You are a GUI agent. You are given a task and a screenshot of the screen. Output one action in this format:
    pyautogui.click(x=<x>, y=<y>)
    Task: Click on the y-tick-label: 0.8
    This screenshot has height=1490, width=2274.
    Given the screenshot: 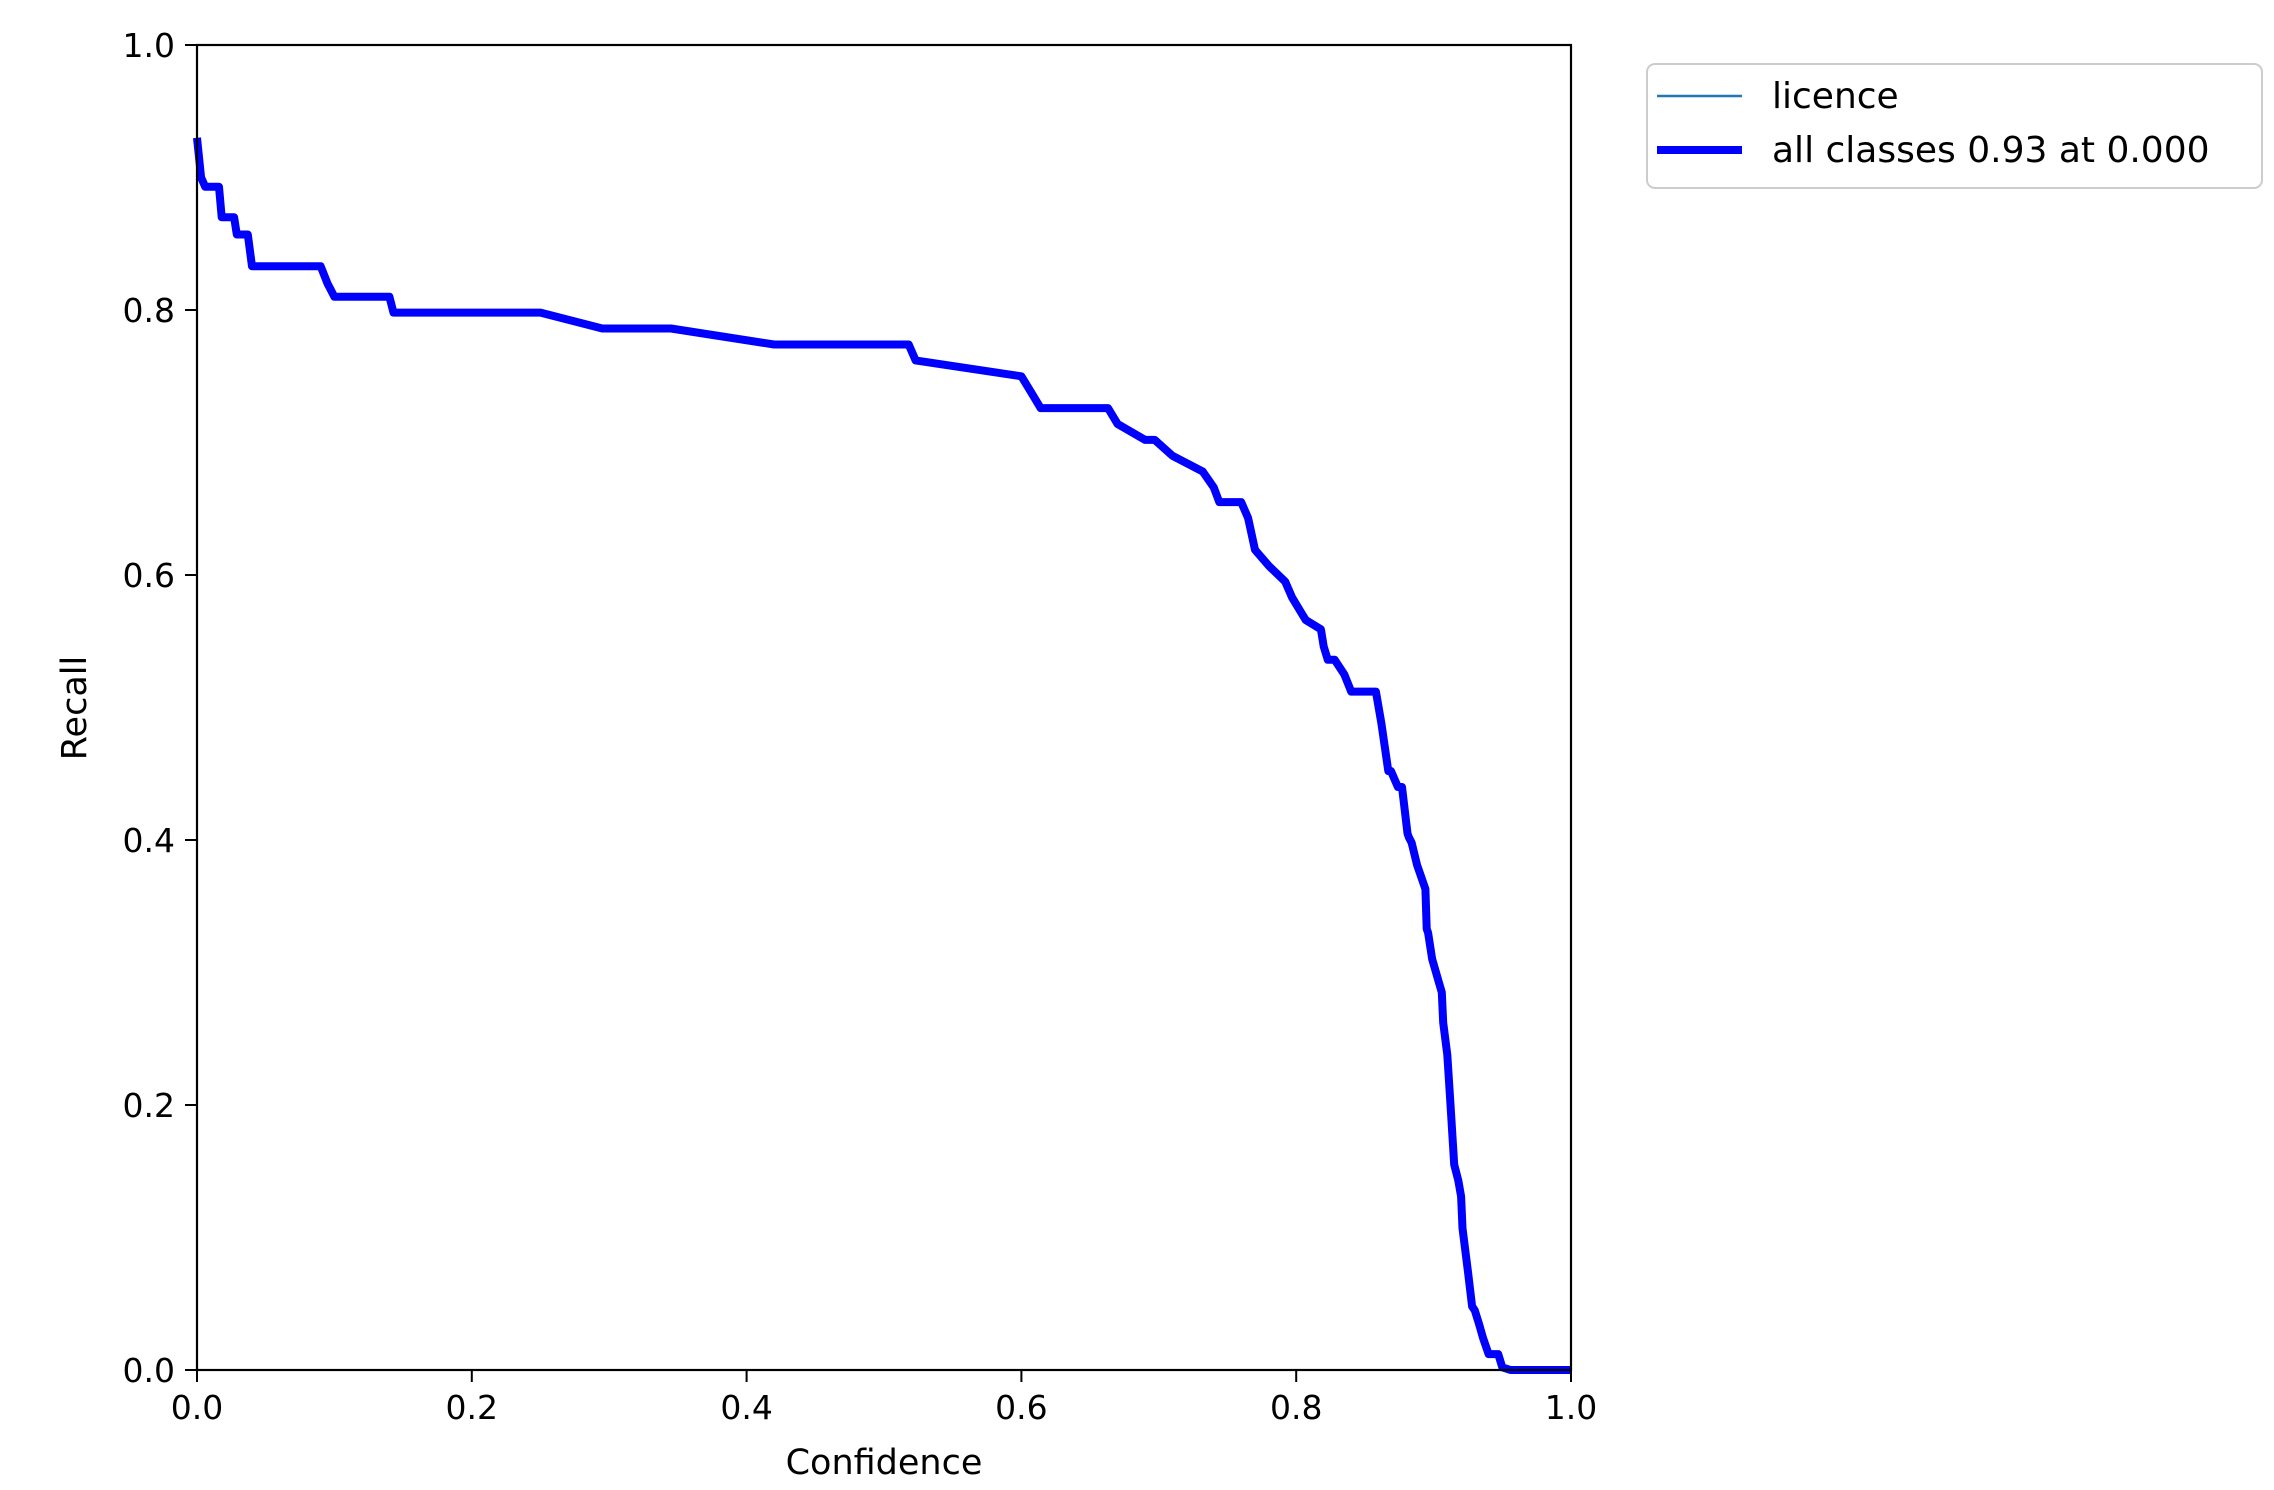 What is the action you would take?
    pyautogui.click(x=149, y=310)
    